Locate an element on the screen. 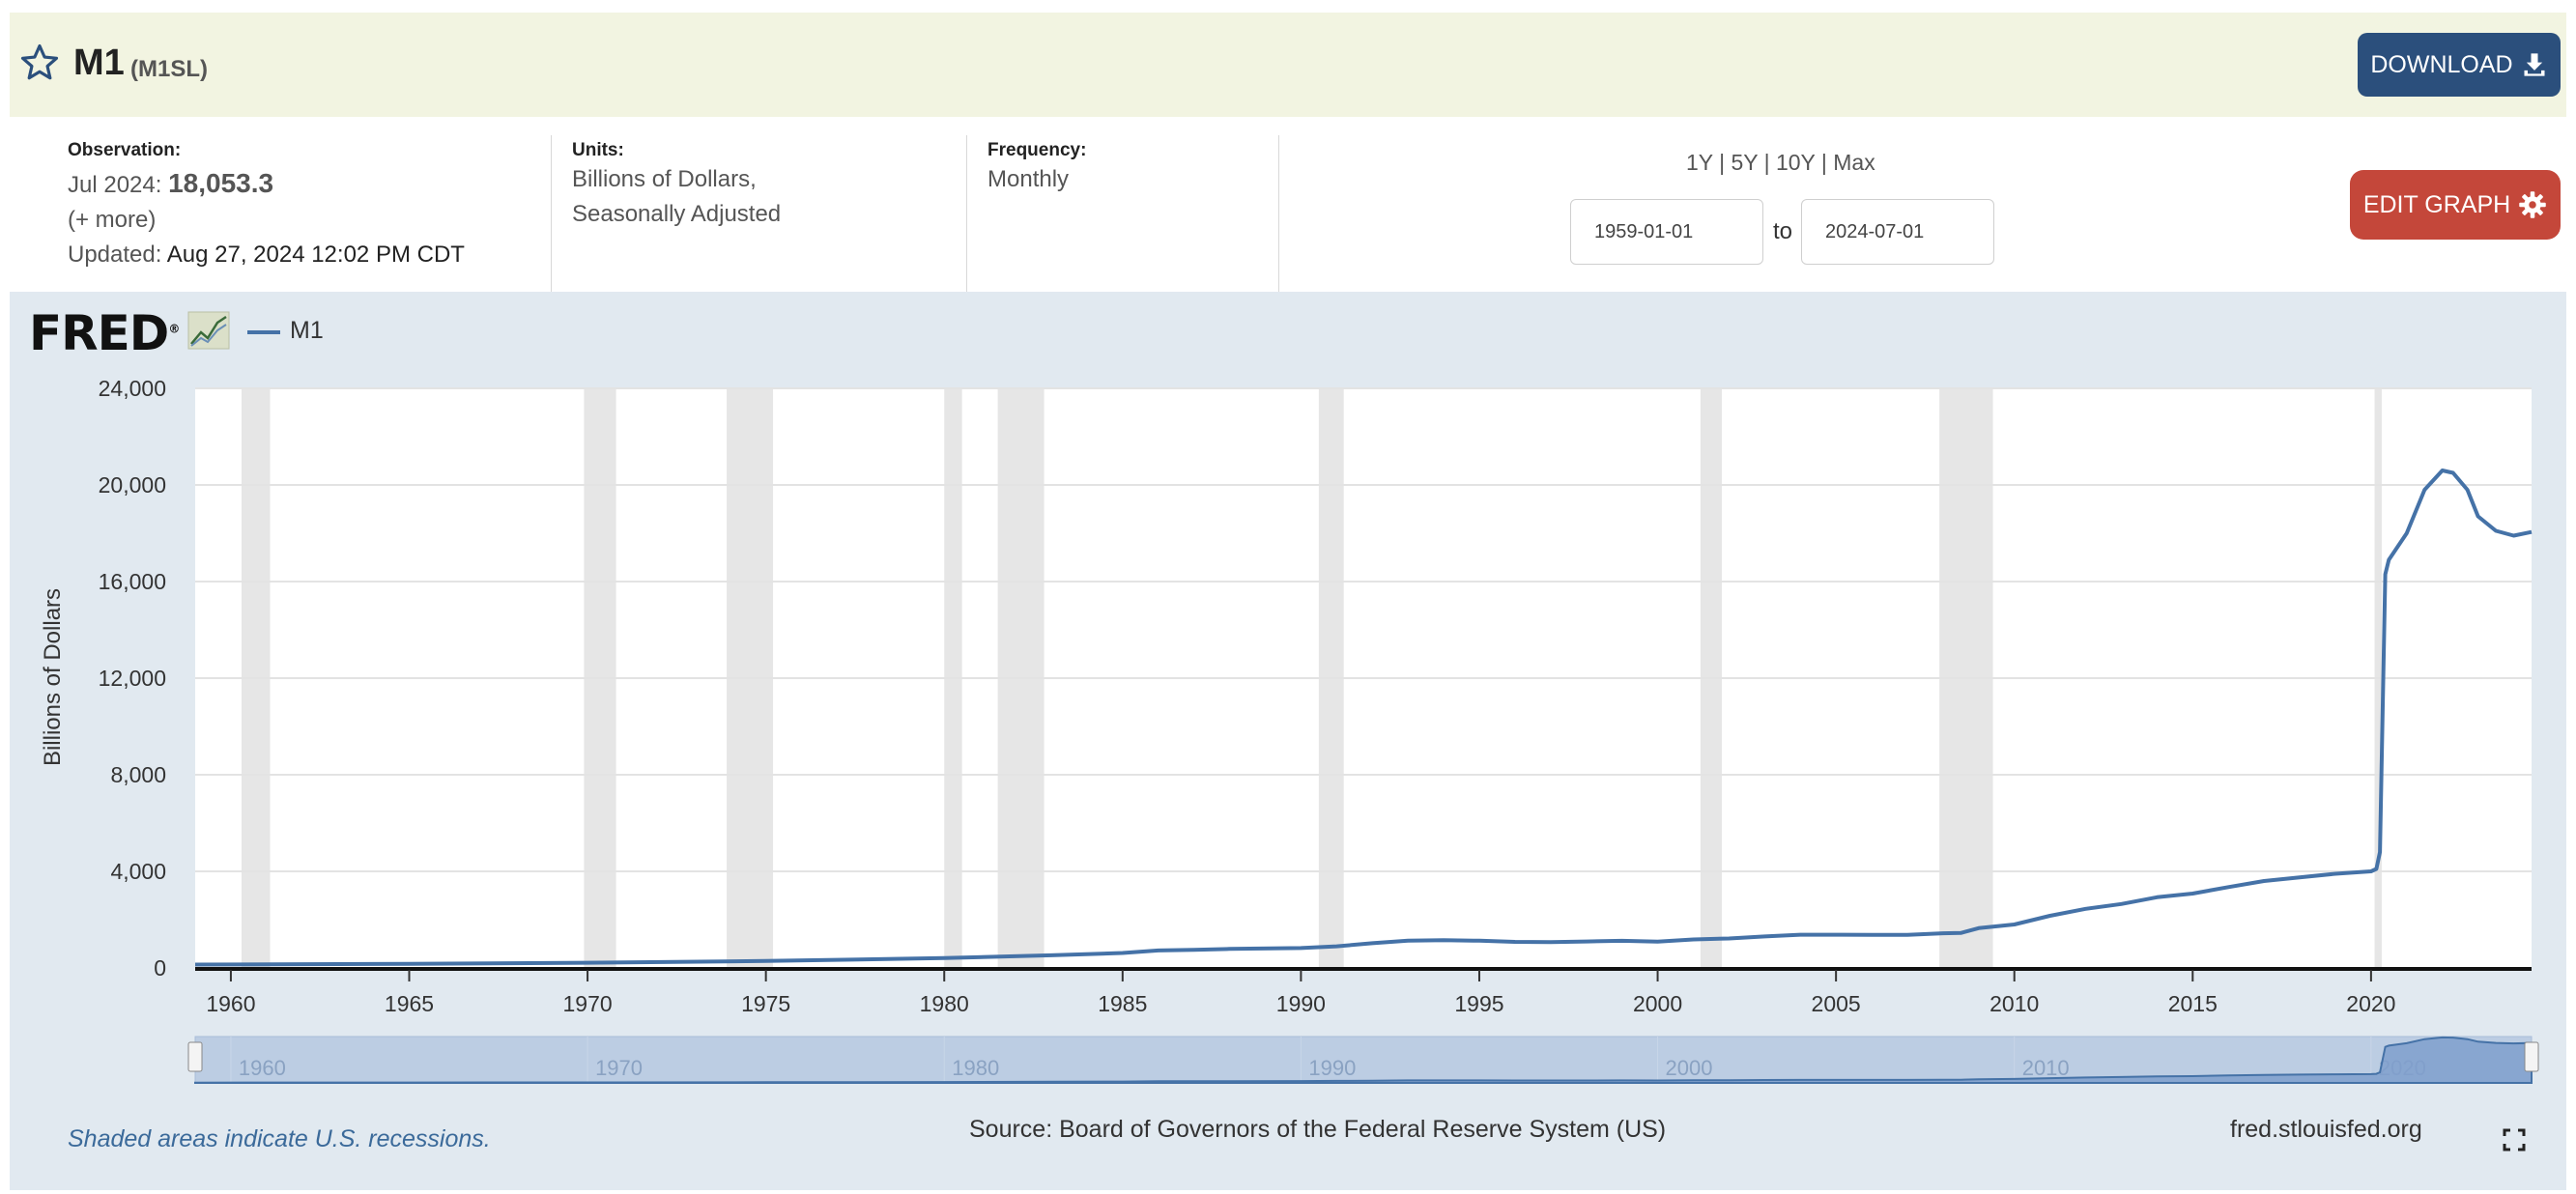  gear-icon is located at coordinates (2533, 204).